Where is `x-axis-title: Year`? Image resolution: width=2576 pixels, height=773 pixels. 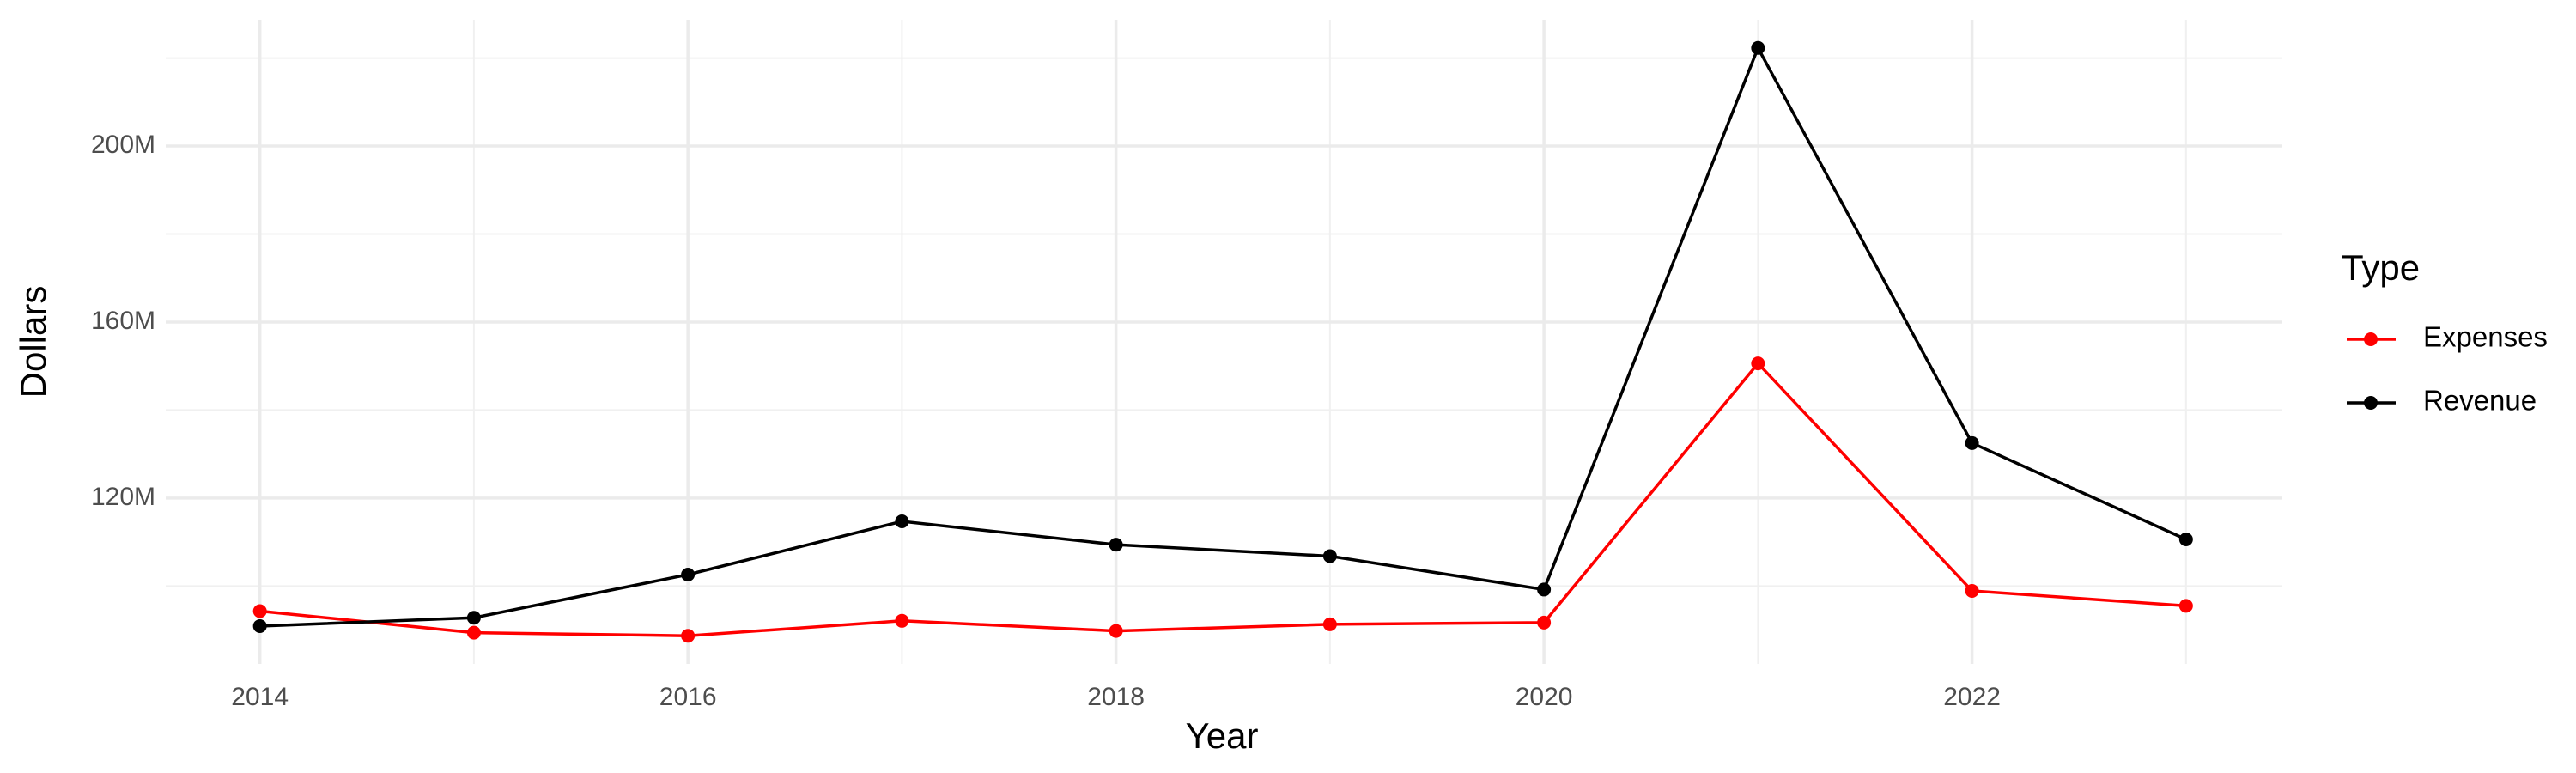
x-axis-title: Year is located at coordinates (1222, 735).